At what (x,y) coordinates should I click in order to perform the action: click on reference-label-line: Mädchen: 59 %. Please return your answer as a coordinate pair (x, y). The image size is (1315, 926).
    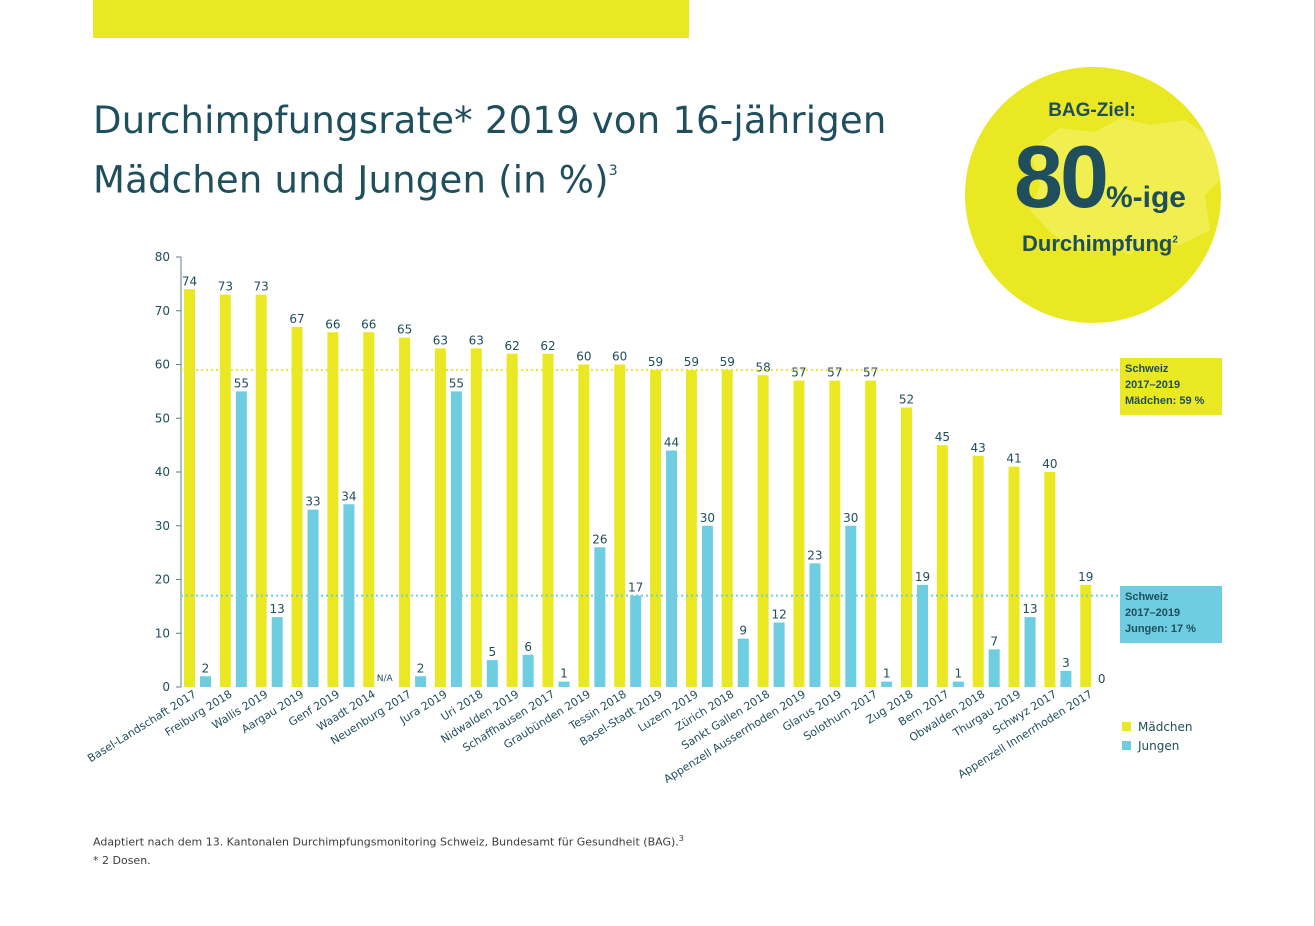
    Looking at the image, I should click on (1165, 401).